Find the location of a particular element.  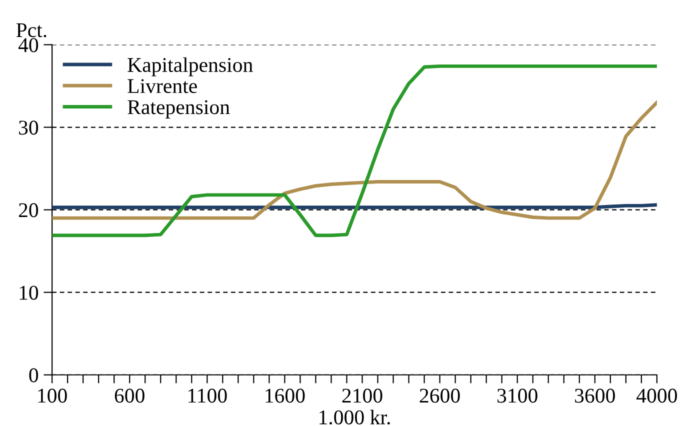

x-tick-label: 1600 is located at coordinates (285, 395).